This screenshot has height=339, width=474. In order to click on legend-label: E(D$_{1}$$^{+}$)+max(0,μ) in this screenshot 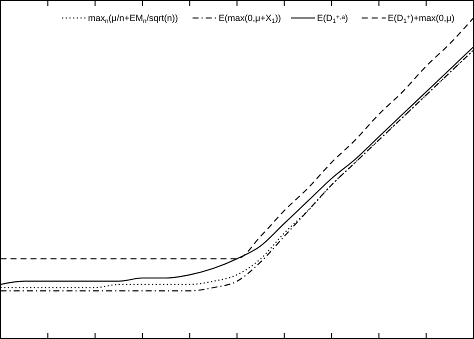, I will do `click(421, 19)`.